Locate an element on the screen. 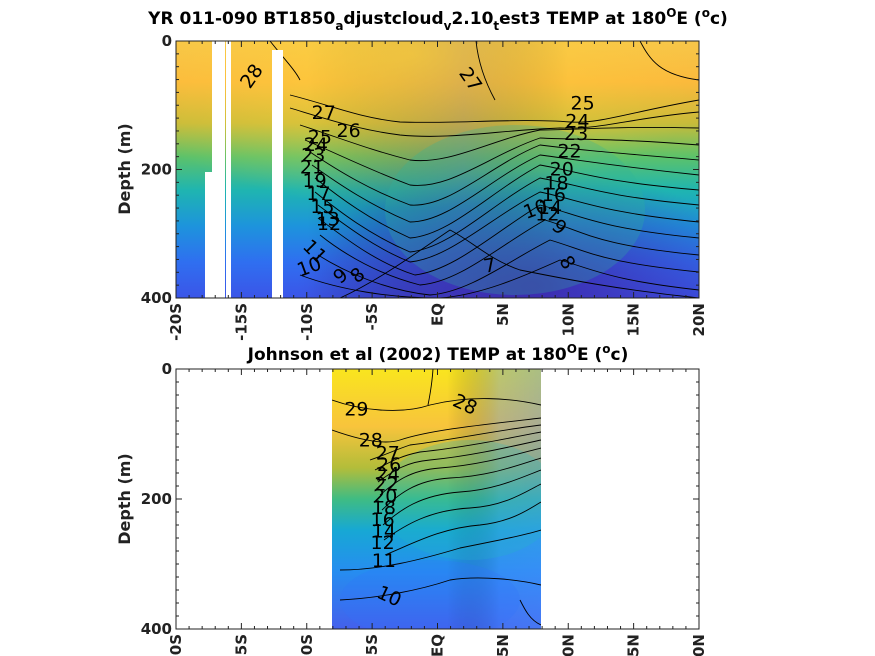 The height and width of the screenshot is (656, 875). top-contour-label: 15 is located at coordinates (322, 207).